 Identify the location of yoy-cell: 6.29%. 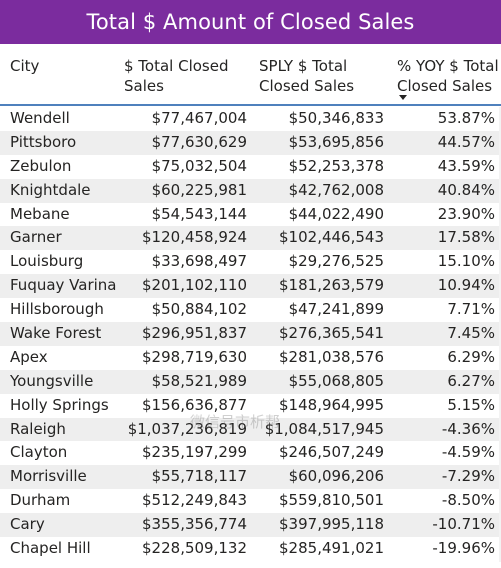
(471, 356).